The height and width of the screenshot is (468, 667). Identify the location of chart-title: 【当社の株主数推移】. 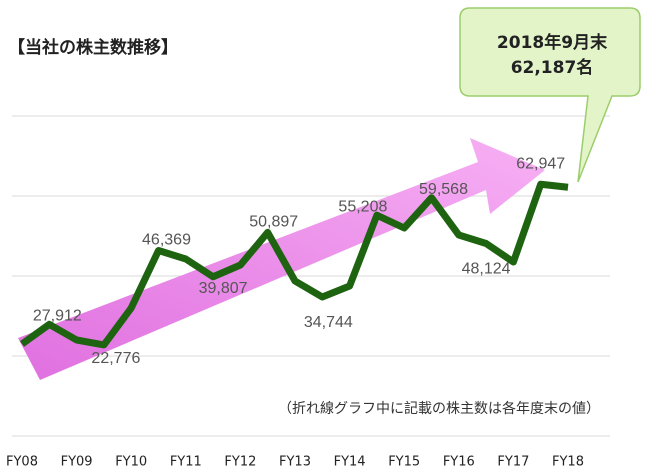
(93, 47).